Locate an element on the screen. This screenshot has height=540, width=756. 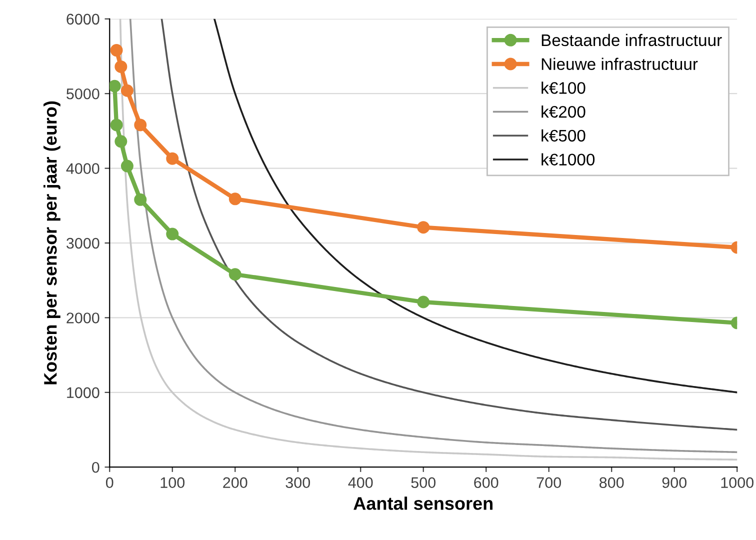
y-tick-label: 0 is located at coordinates (96, 467).